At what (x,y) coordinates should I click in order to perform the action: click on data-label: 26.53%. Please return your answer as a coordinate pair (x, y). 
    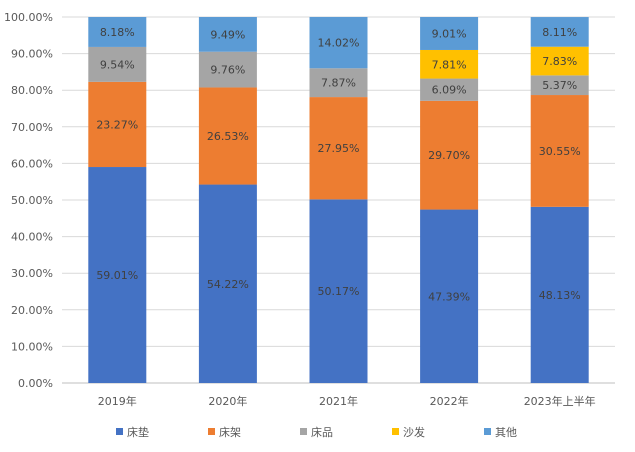
    Looking at the image, I should click on (228, 136).